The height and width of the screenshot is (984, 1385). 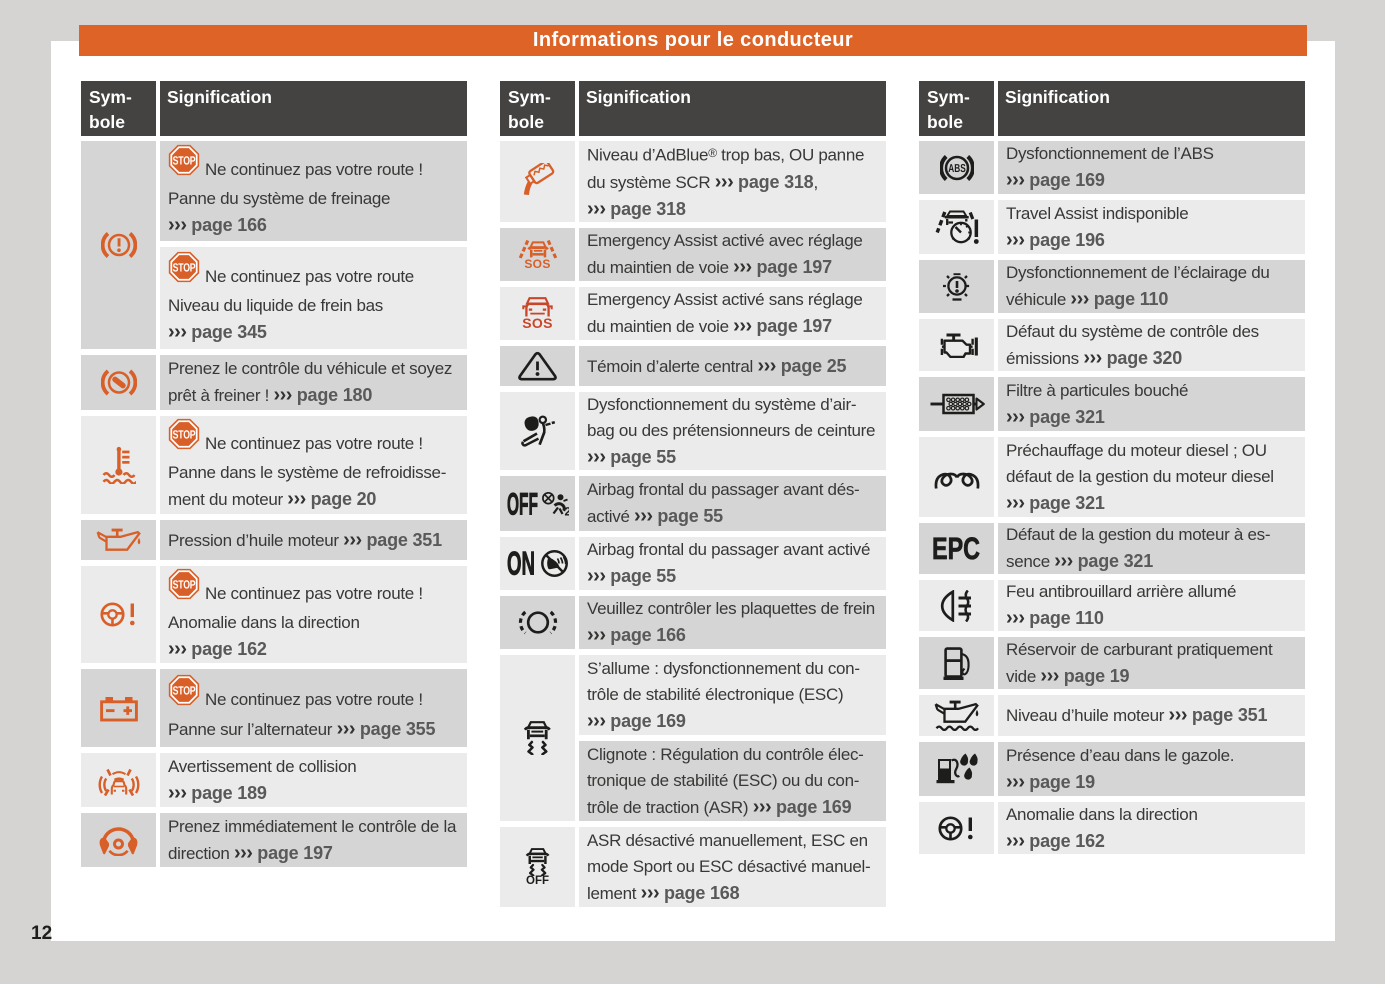 What do you see at coordinates (957, 169) in the screenshot?
I see `svg-text: ABS` at bounding box center [957, 169].